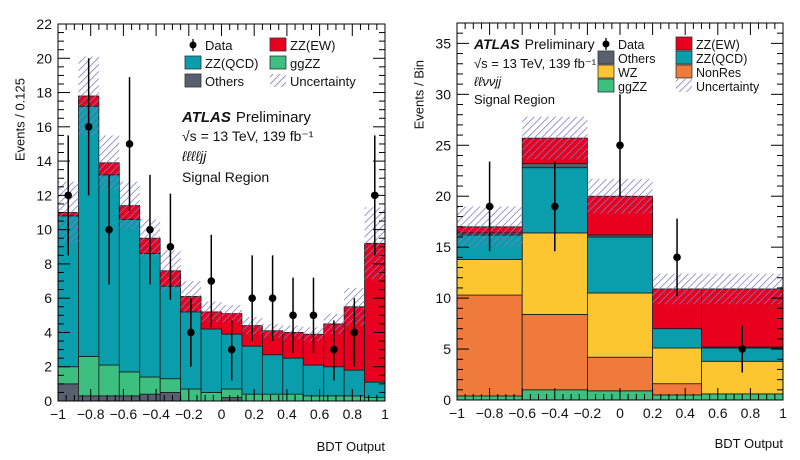 The image size is (800, 460). Describe the element at coordinates (684, 43) in the screenshot. I see `legend-swatch-zzew` at that location.